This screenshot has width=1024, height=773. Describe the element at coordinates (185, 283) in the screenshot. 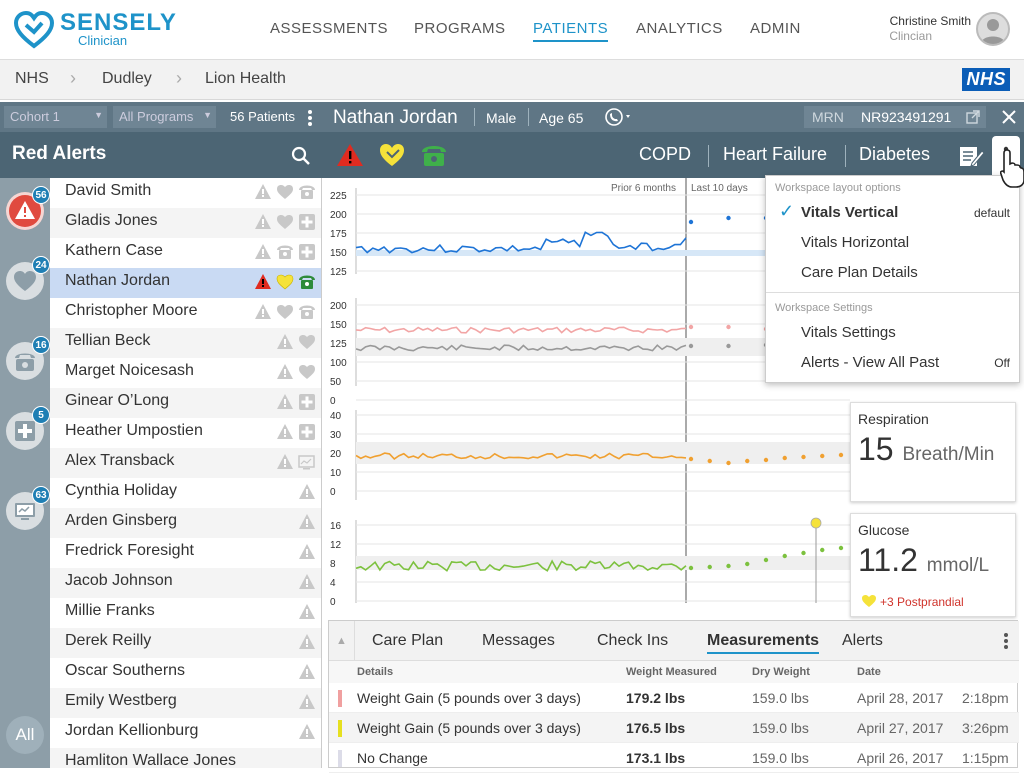

I see `patient-row: Nathan Jordan` at that location.